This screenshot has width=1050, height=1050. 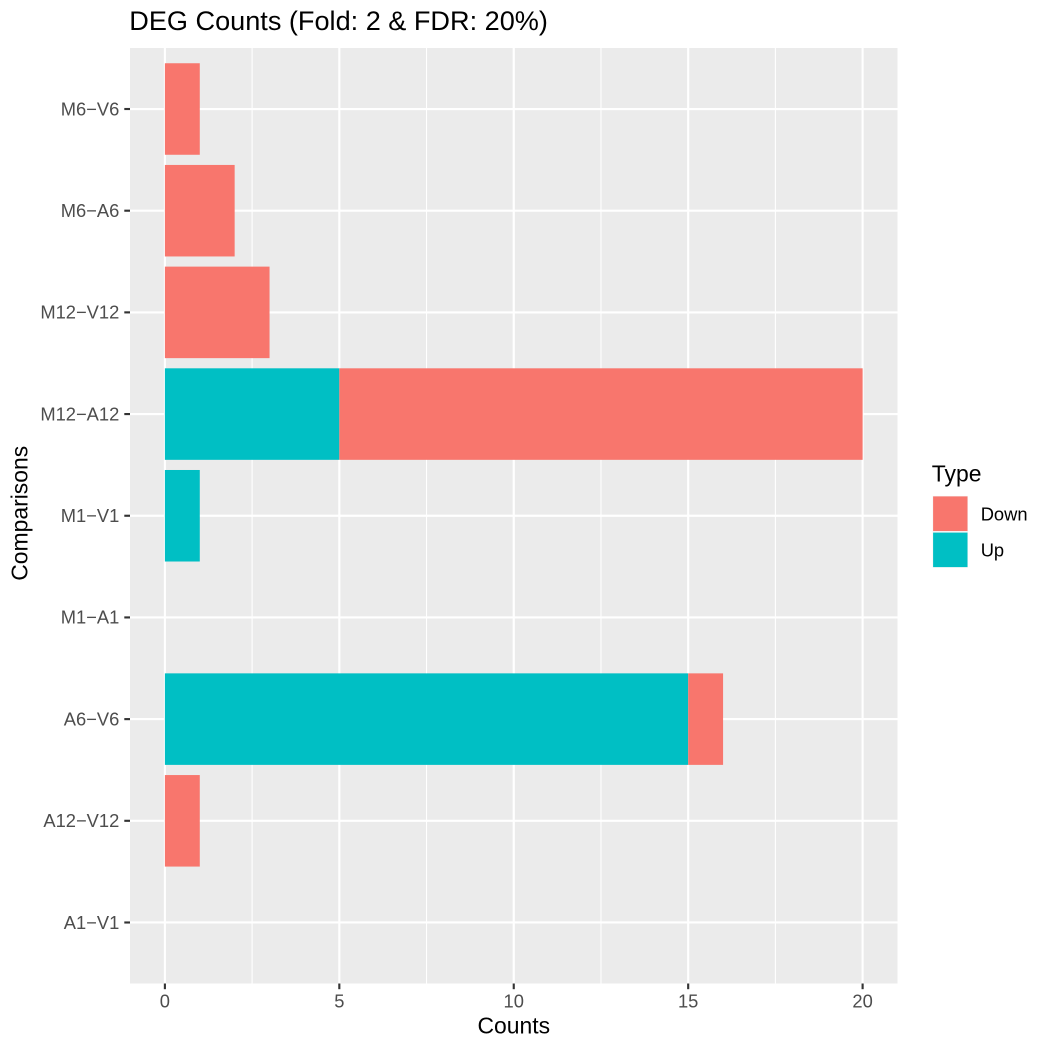 I want to click on svg-text: M6−A6, so click(x=90, y=210).